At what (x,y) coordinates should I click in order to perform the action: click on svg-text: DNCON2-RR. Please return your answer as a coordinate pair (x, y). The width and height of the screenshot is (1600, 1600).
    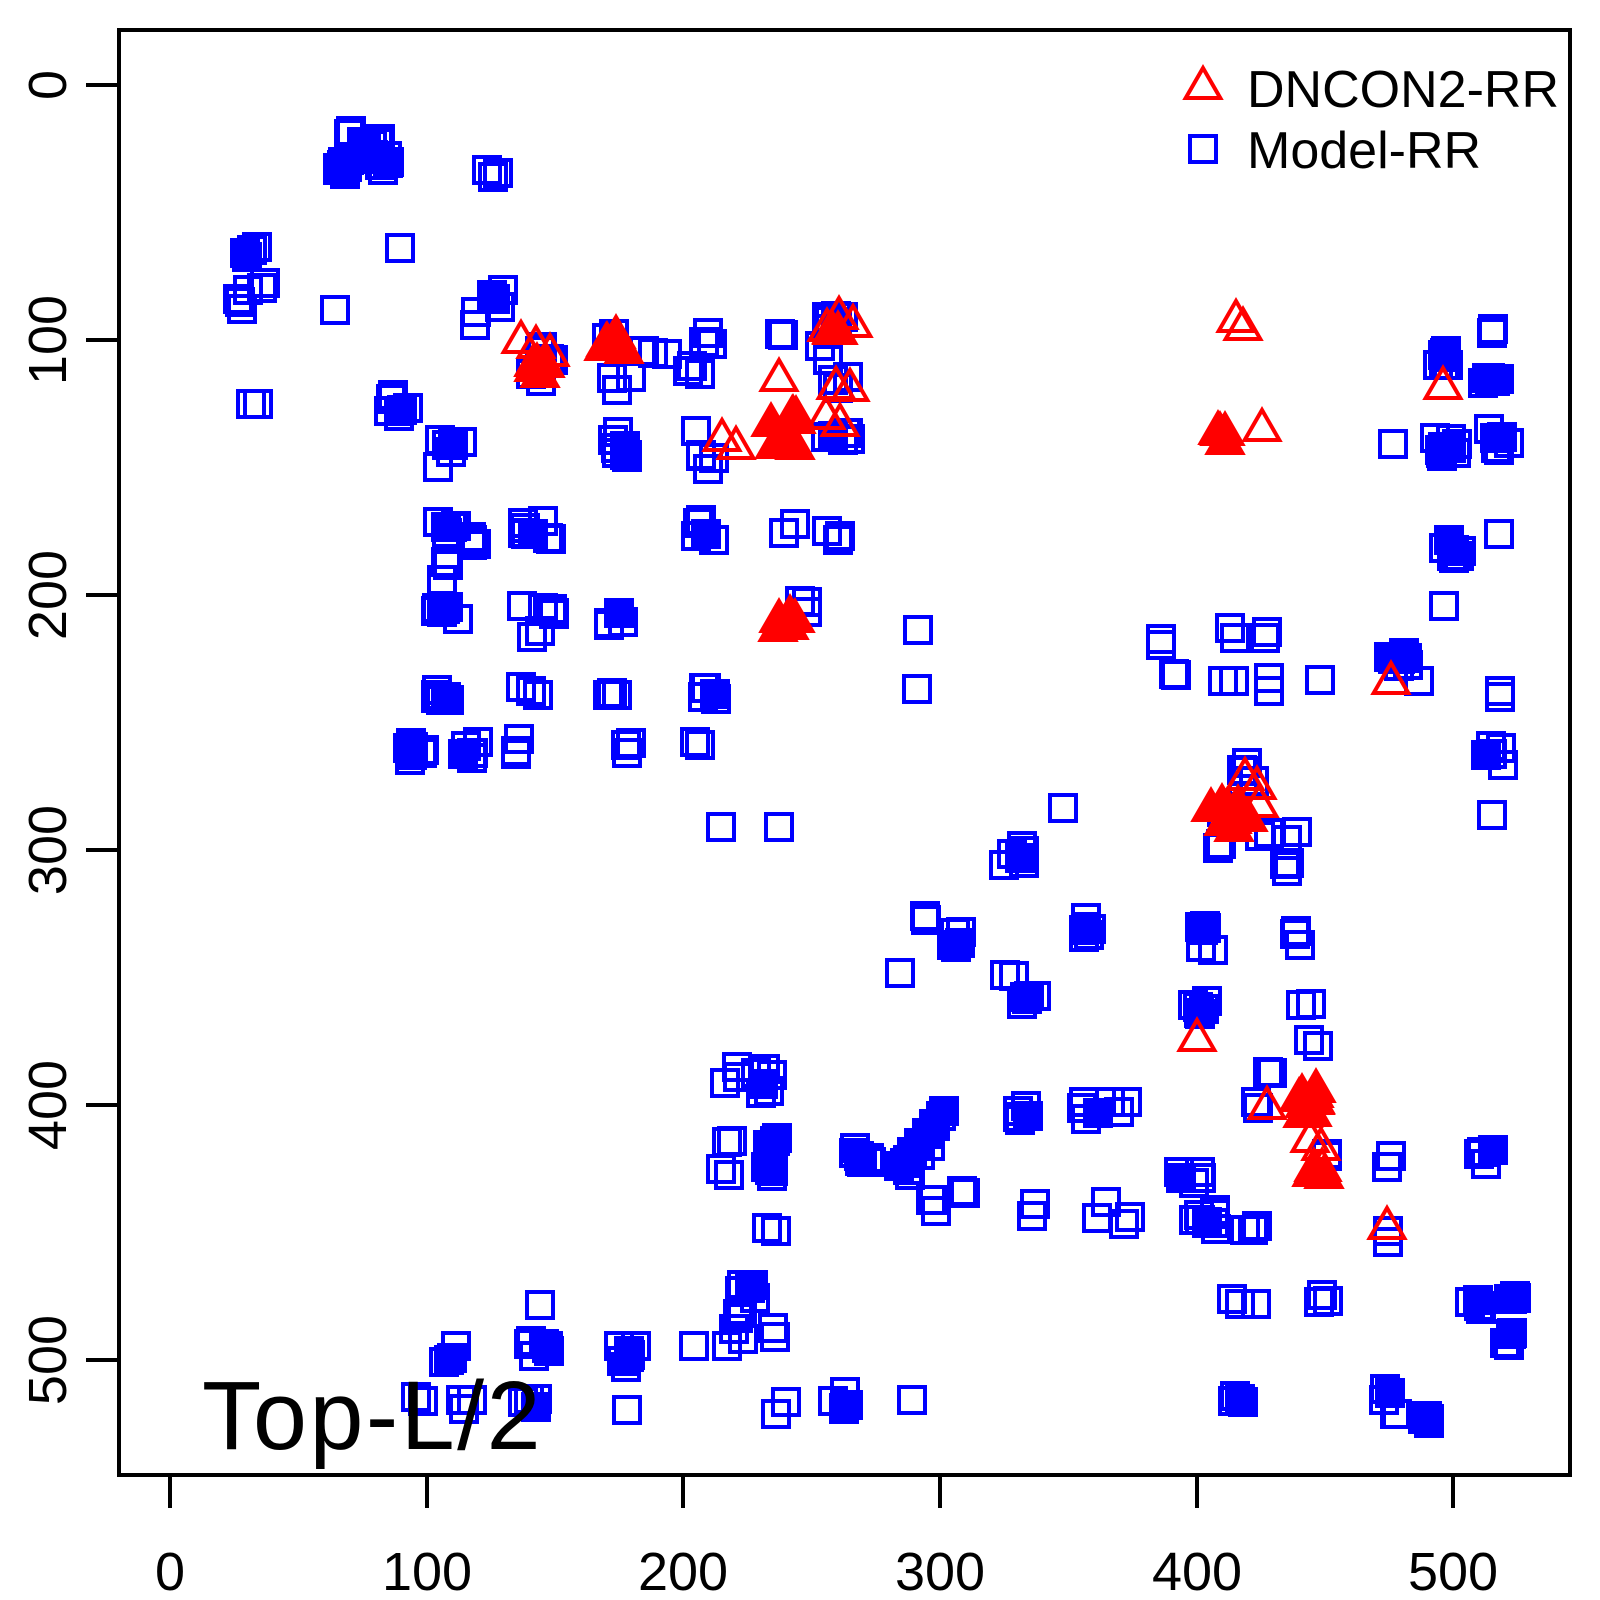
    Looking at the image, I should click on (1403, 90).